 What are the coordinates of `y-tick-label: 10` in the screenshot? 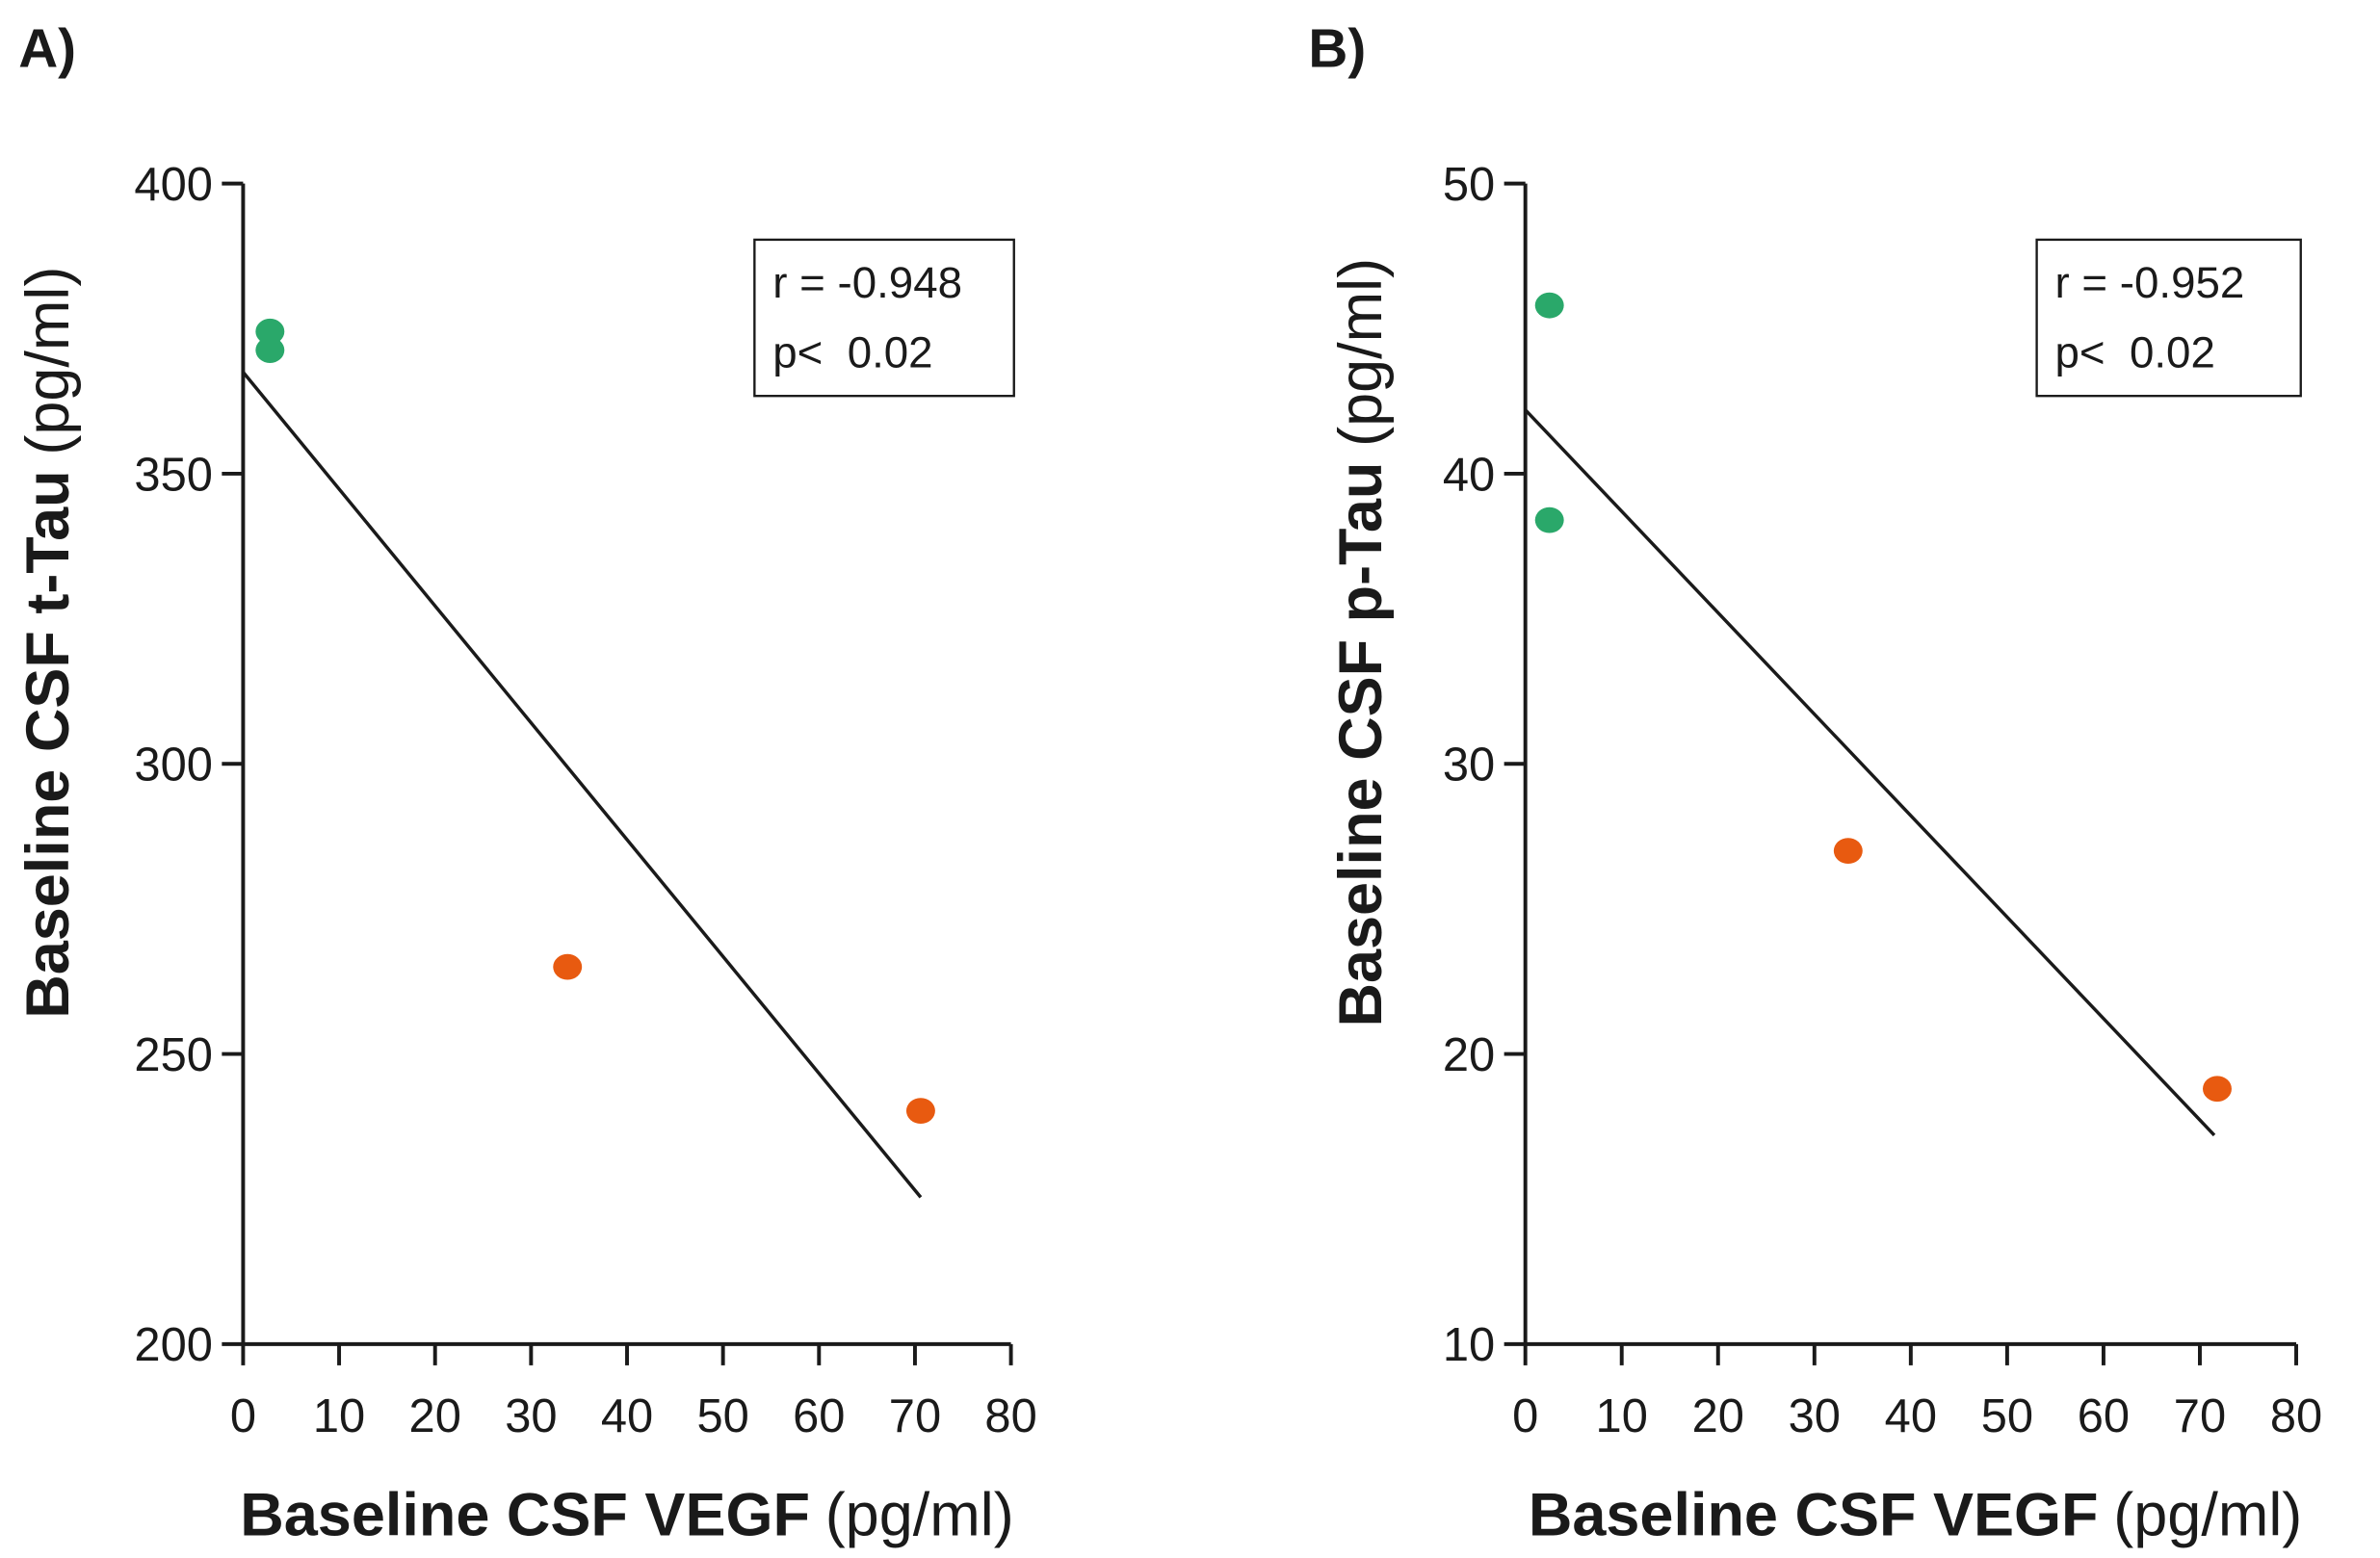 It's located at (1469, 1345).